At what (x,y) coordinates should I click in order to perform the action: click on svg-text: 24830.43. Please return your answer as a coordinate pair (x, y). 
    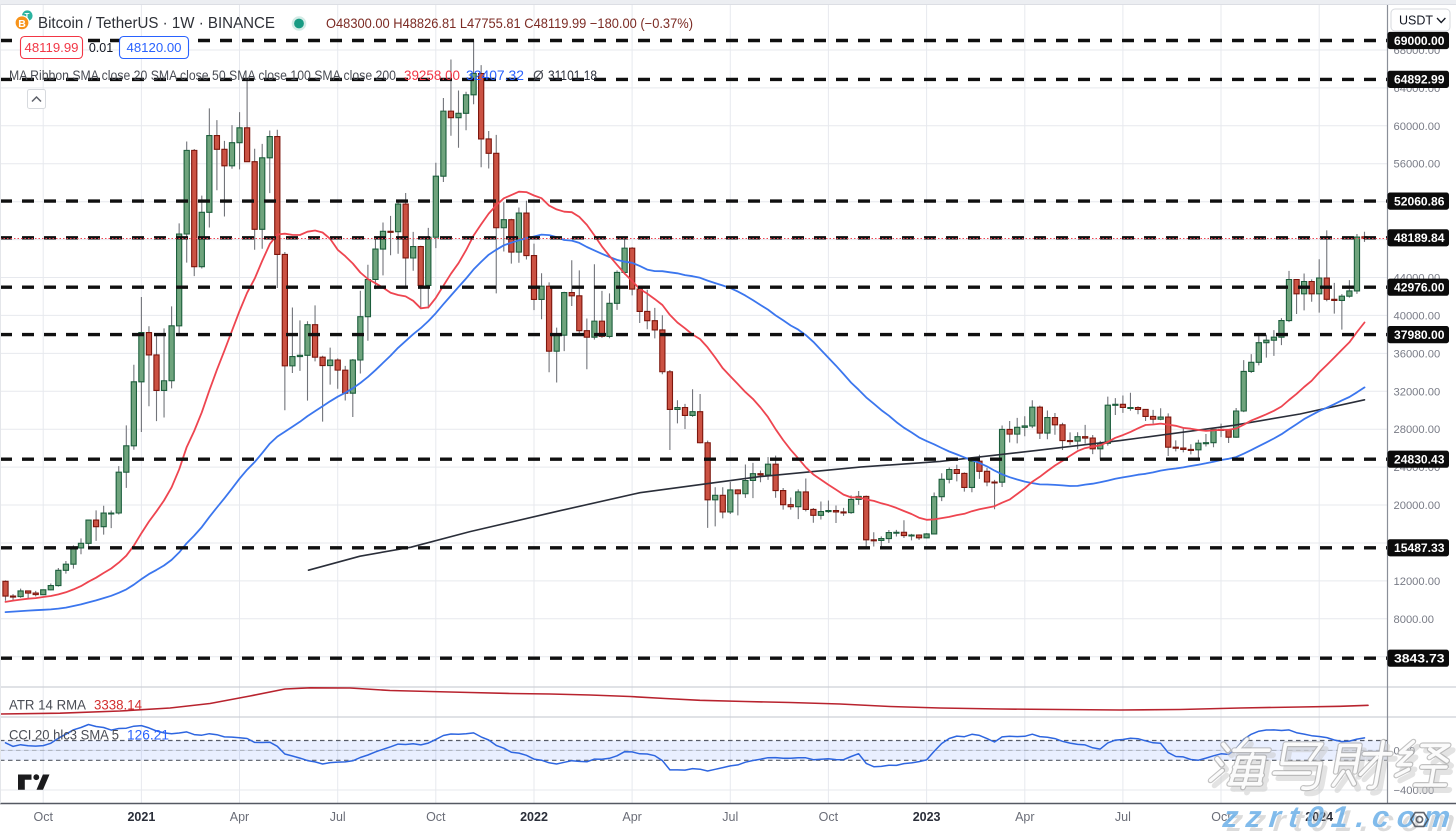
    Looking at the image, I should click on (1419, 460).